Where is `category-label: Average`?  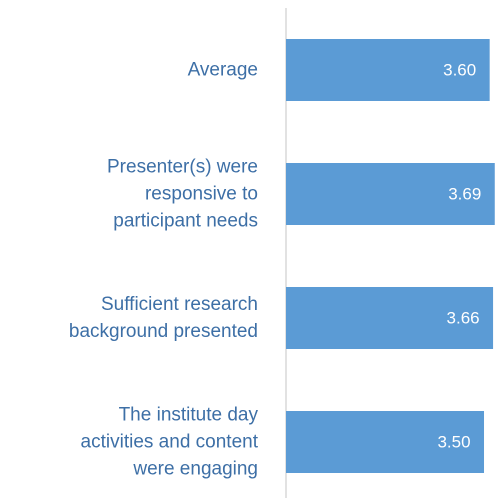
category-label: Average is located at coordinates (222, 70).